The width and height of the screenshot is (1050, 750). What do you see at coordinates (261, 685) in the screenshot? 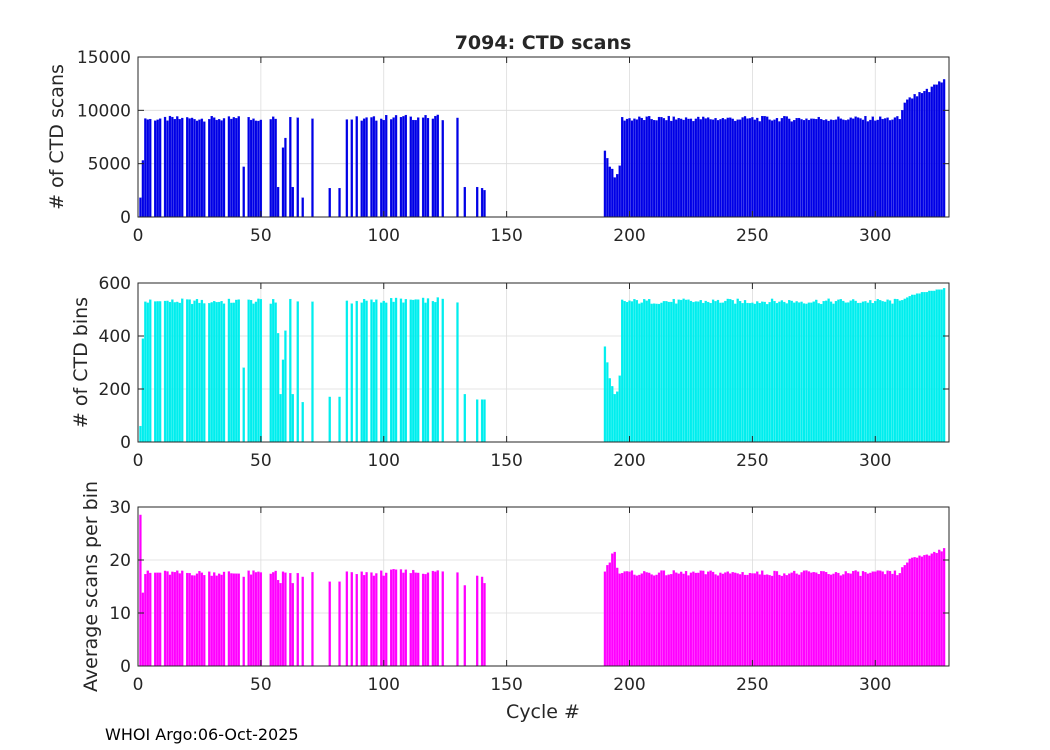
I see `x-tick-label: 50` at bounding box center [261, 685].